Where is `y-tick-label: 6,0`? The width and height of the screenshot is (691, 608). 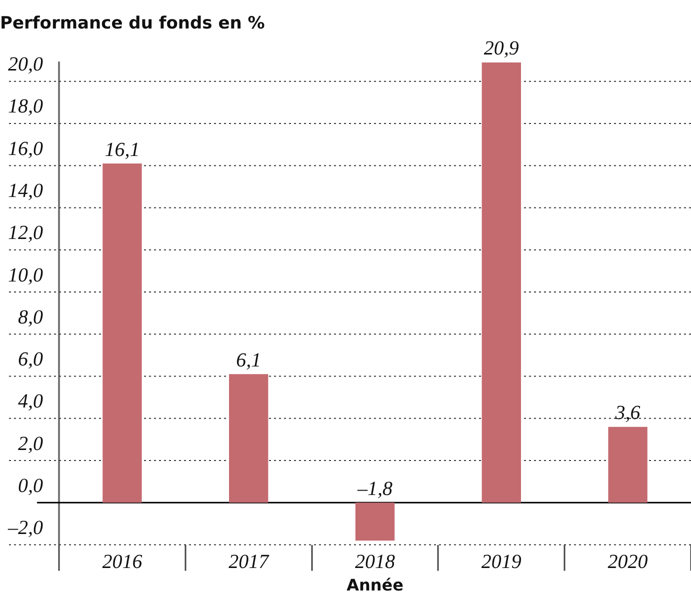 y-tick-label: 6,0 is located at coordinates (30, 359).